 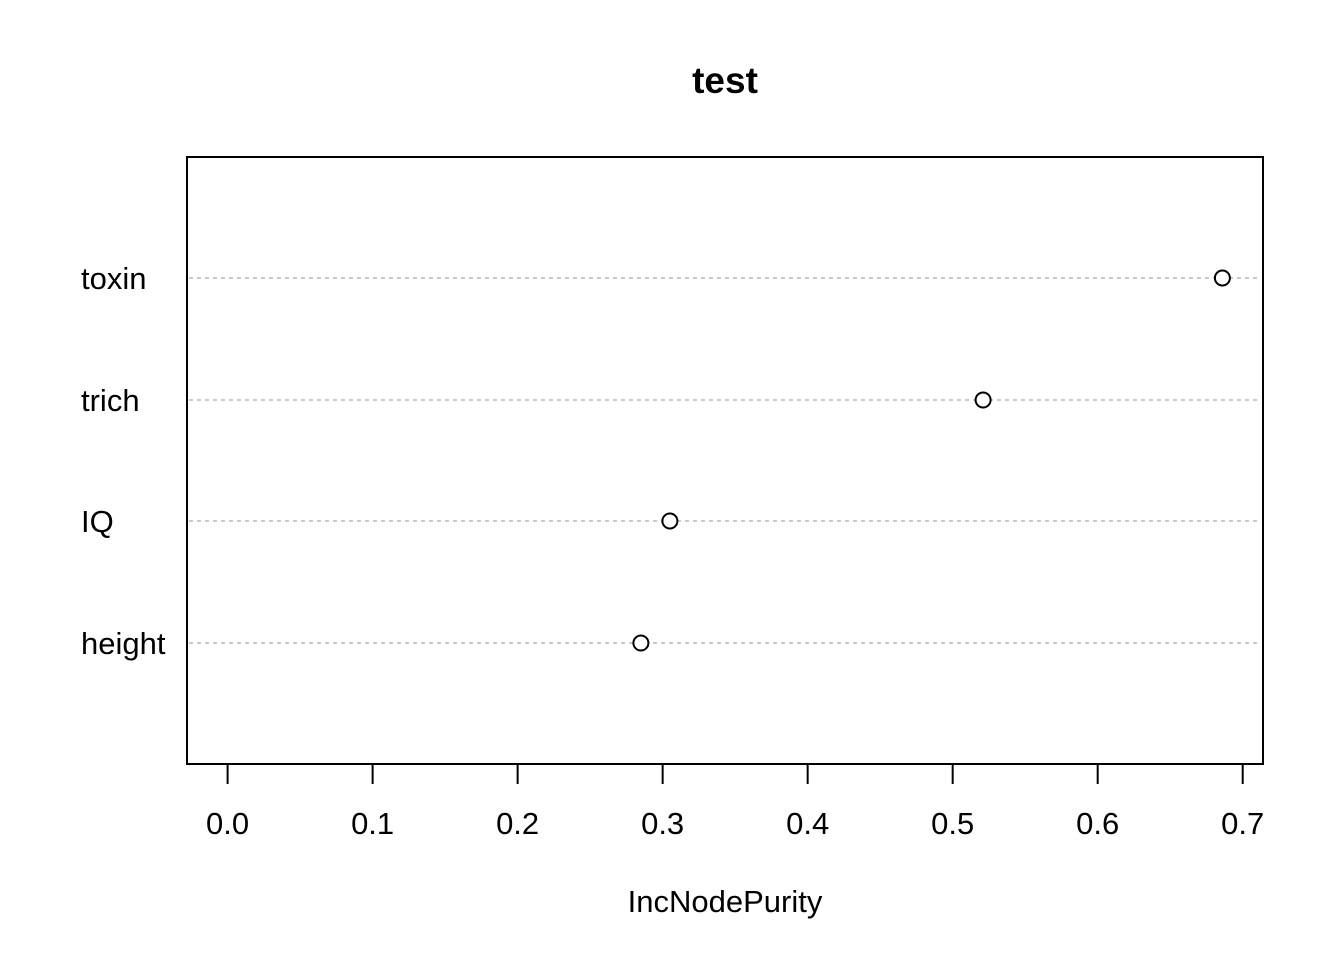 What do you see at coordinates (983, 400) in the screenshot?
I see `data-point-trich` at bounding box center [983, 400].